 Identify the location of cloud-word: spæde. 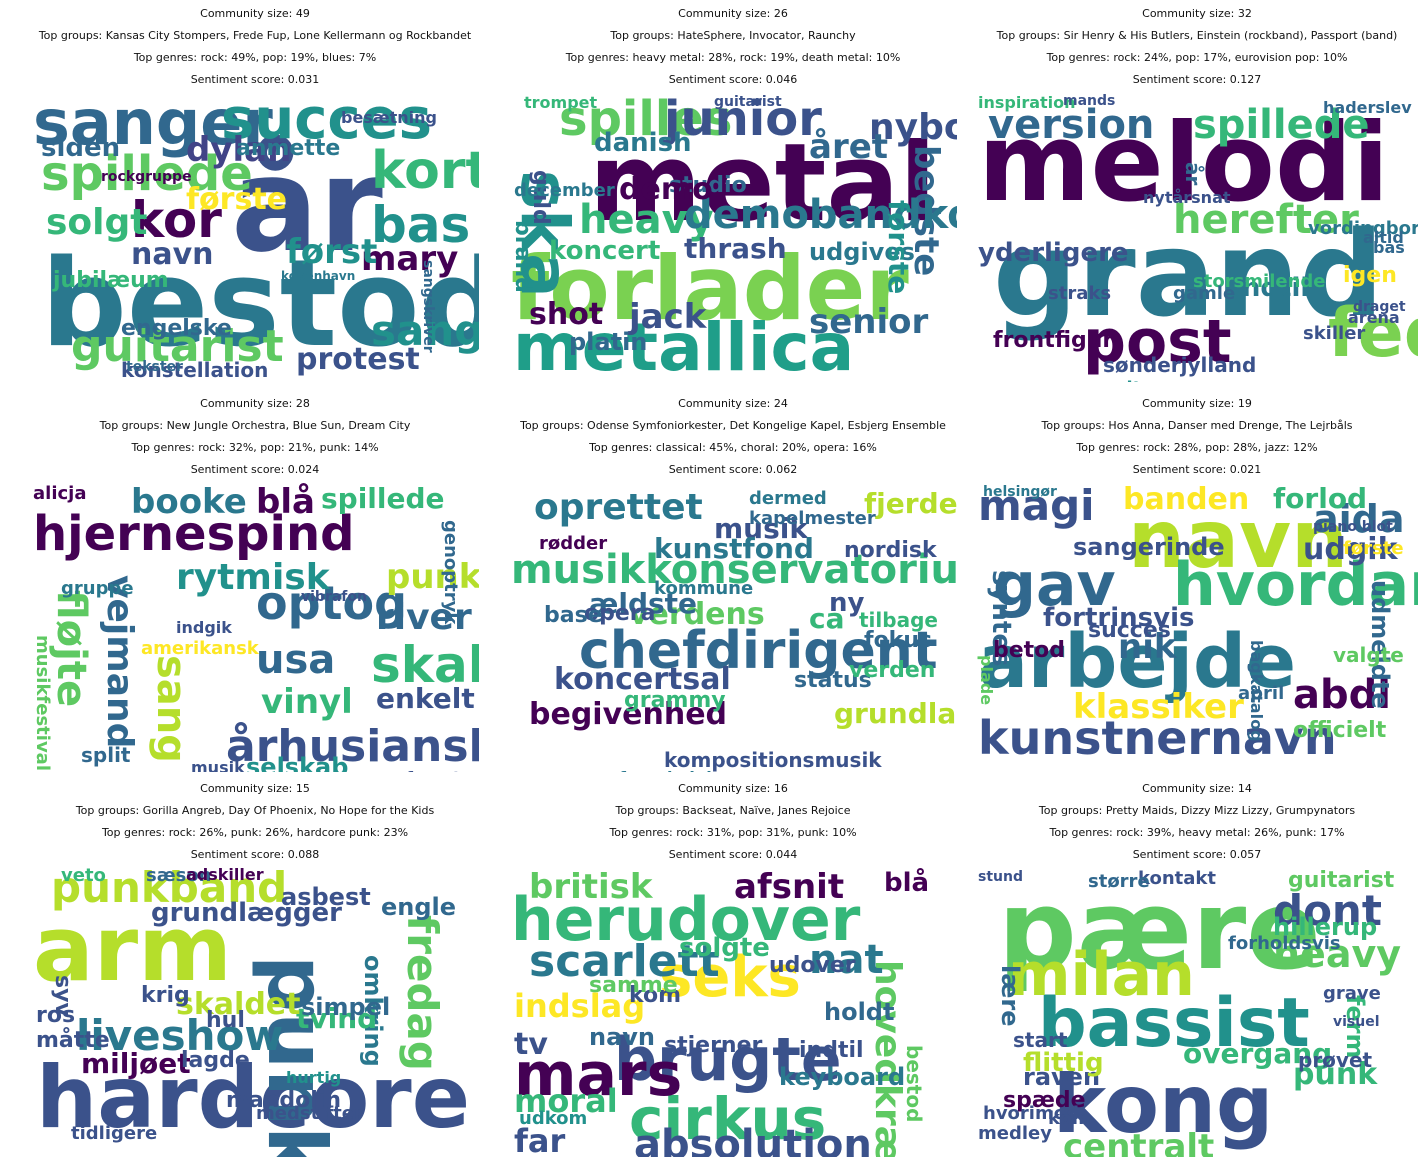
(1044, 1100).